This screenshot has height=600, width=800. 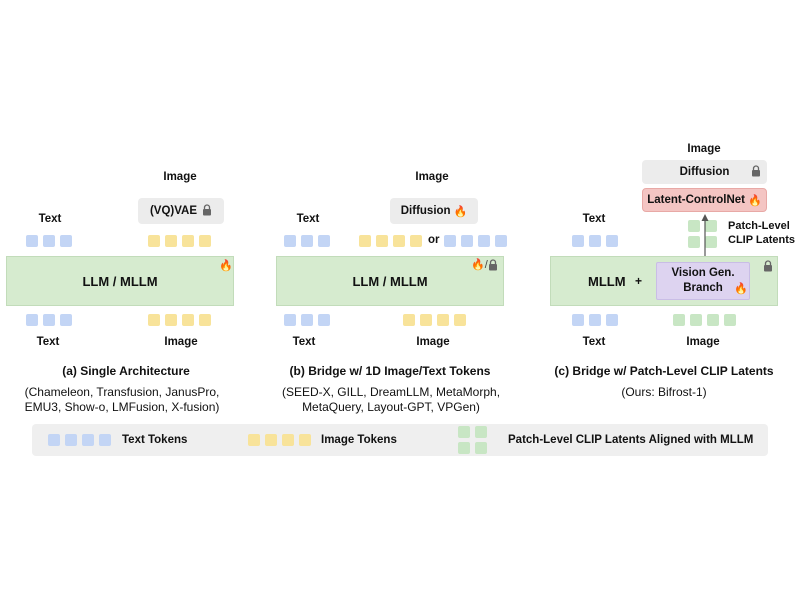 I want to click on panel-a-text-label-bottom: Text, so click(x=48, y=342).